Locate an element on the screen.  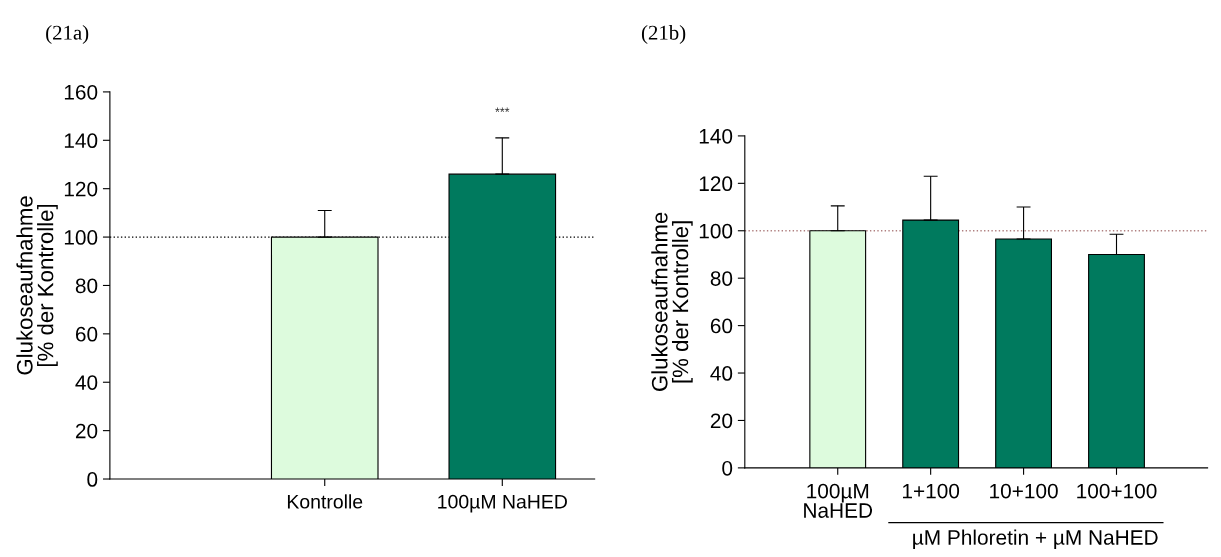
x-tick-label: Kontrolle is located at coordinates (325, 501).